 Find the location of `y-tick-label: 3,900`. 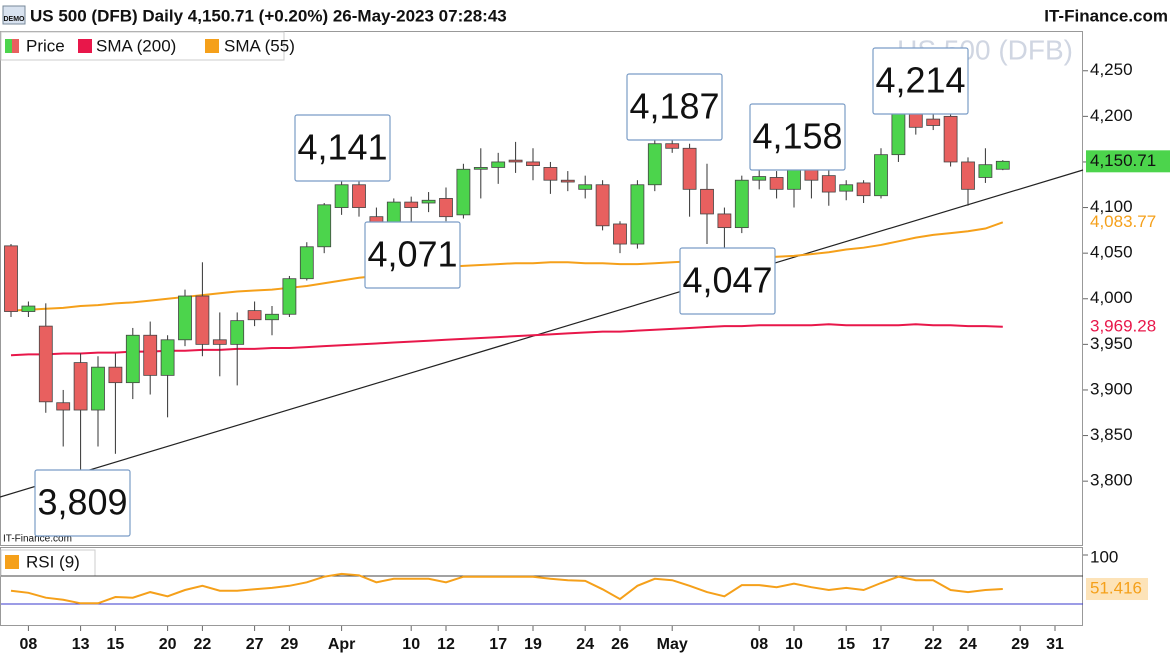

y-tick-label: 3,900 is located at coordinates (1111, 388).